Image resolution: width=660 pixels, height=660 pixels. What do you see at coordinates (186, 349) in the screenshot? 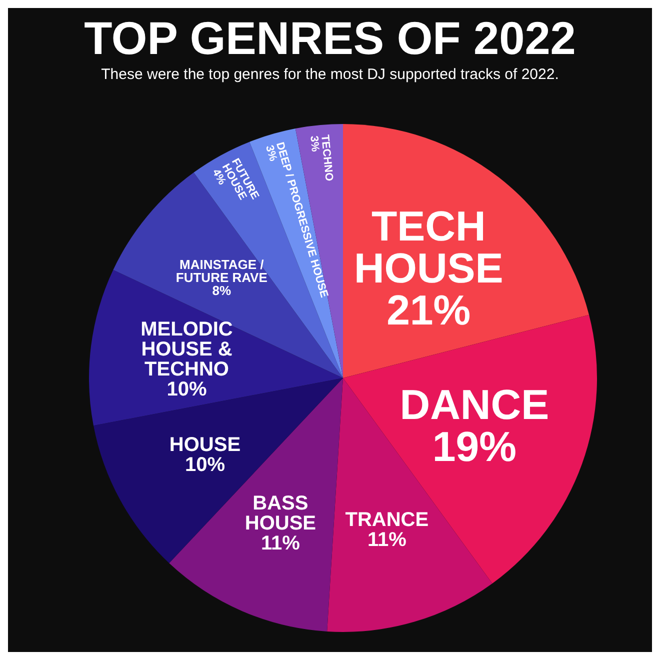
I see `slice-label: MELODIC HOUSE & TECHNO` at bounding box center [186, 349].